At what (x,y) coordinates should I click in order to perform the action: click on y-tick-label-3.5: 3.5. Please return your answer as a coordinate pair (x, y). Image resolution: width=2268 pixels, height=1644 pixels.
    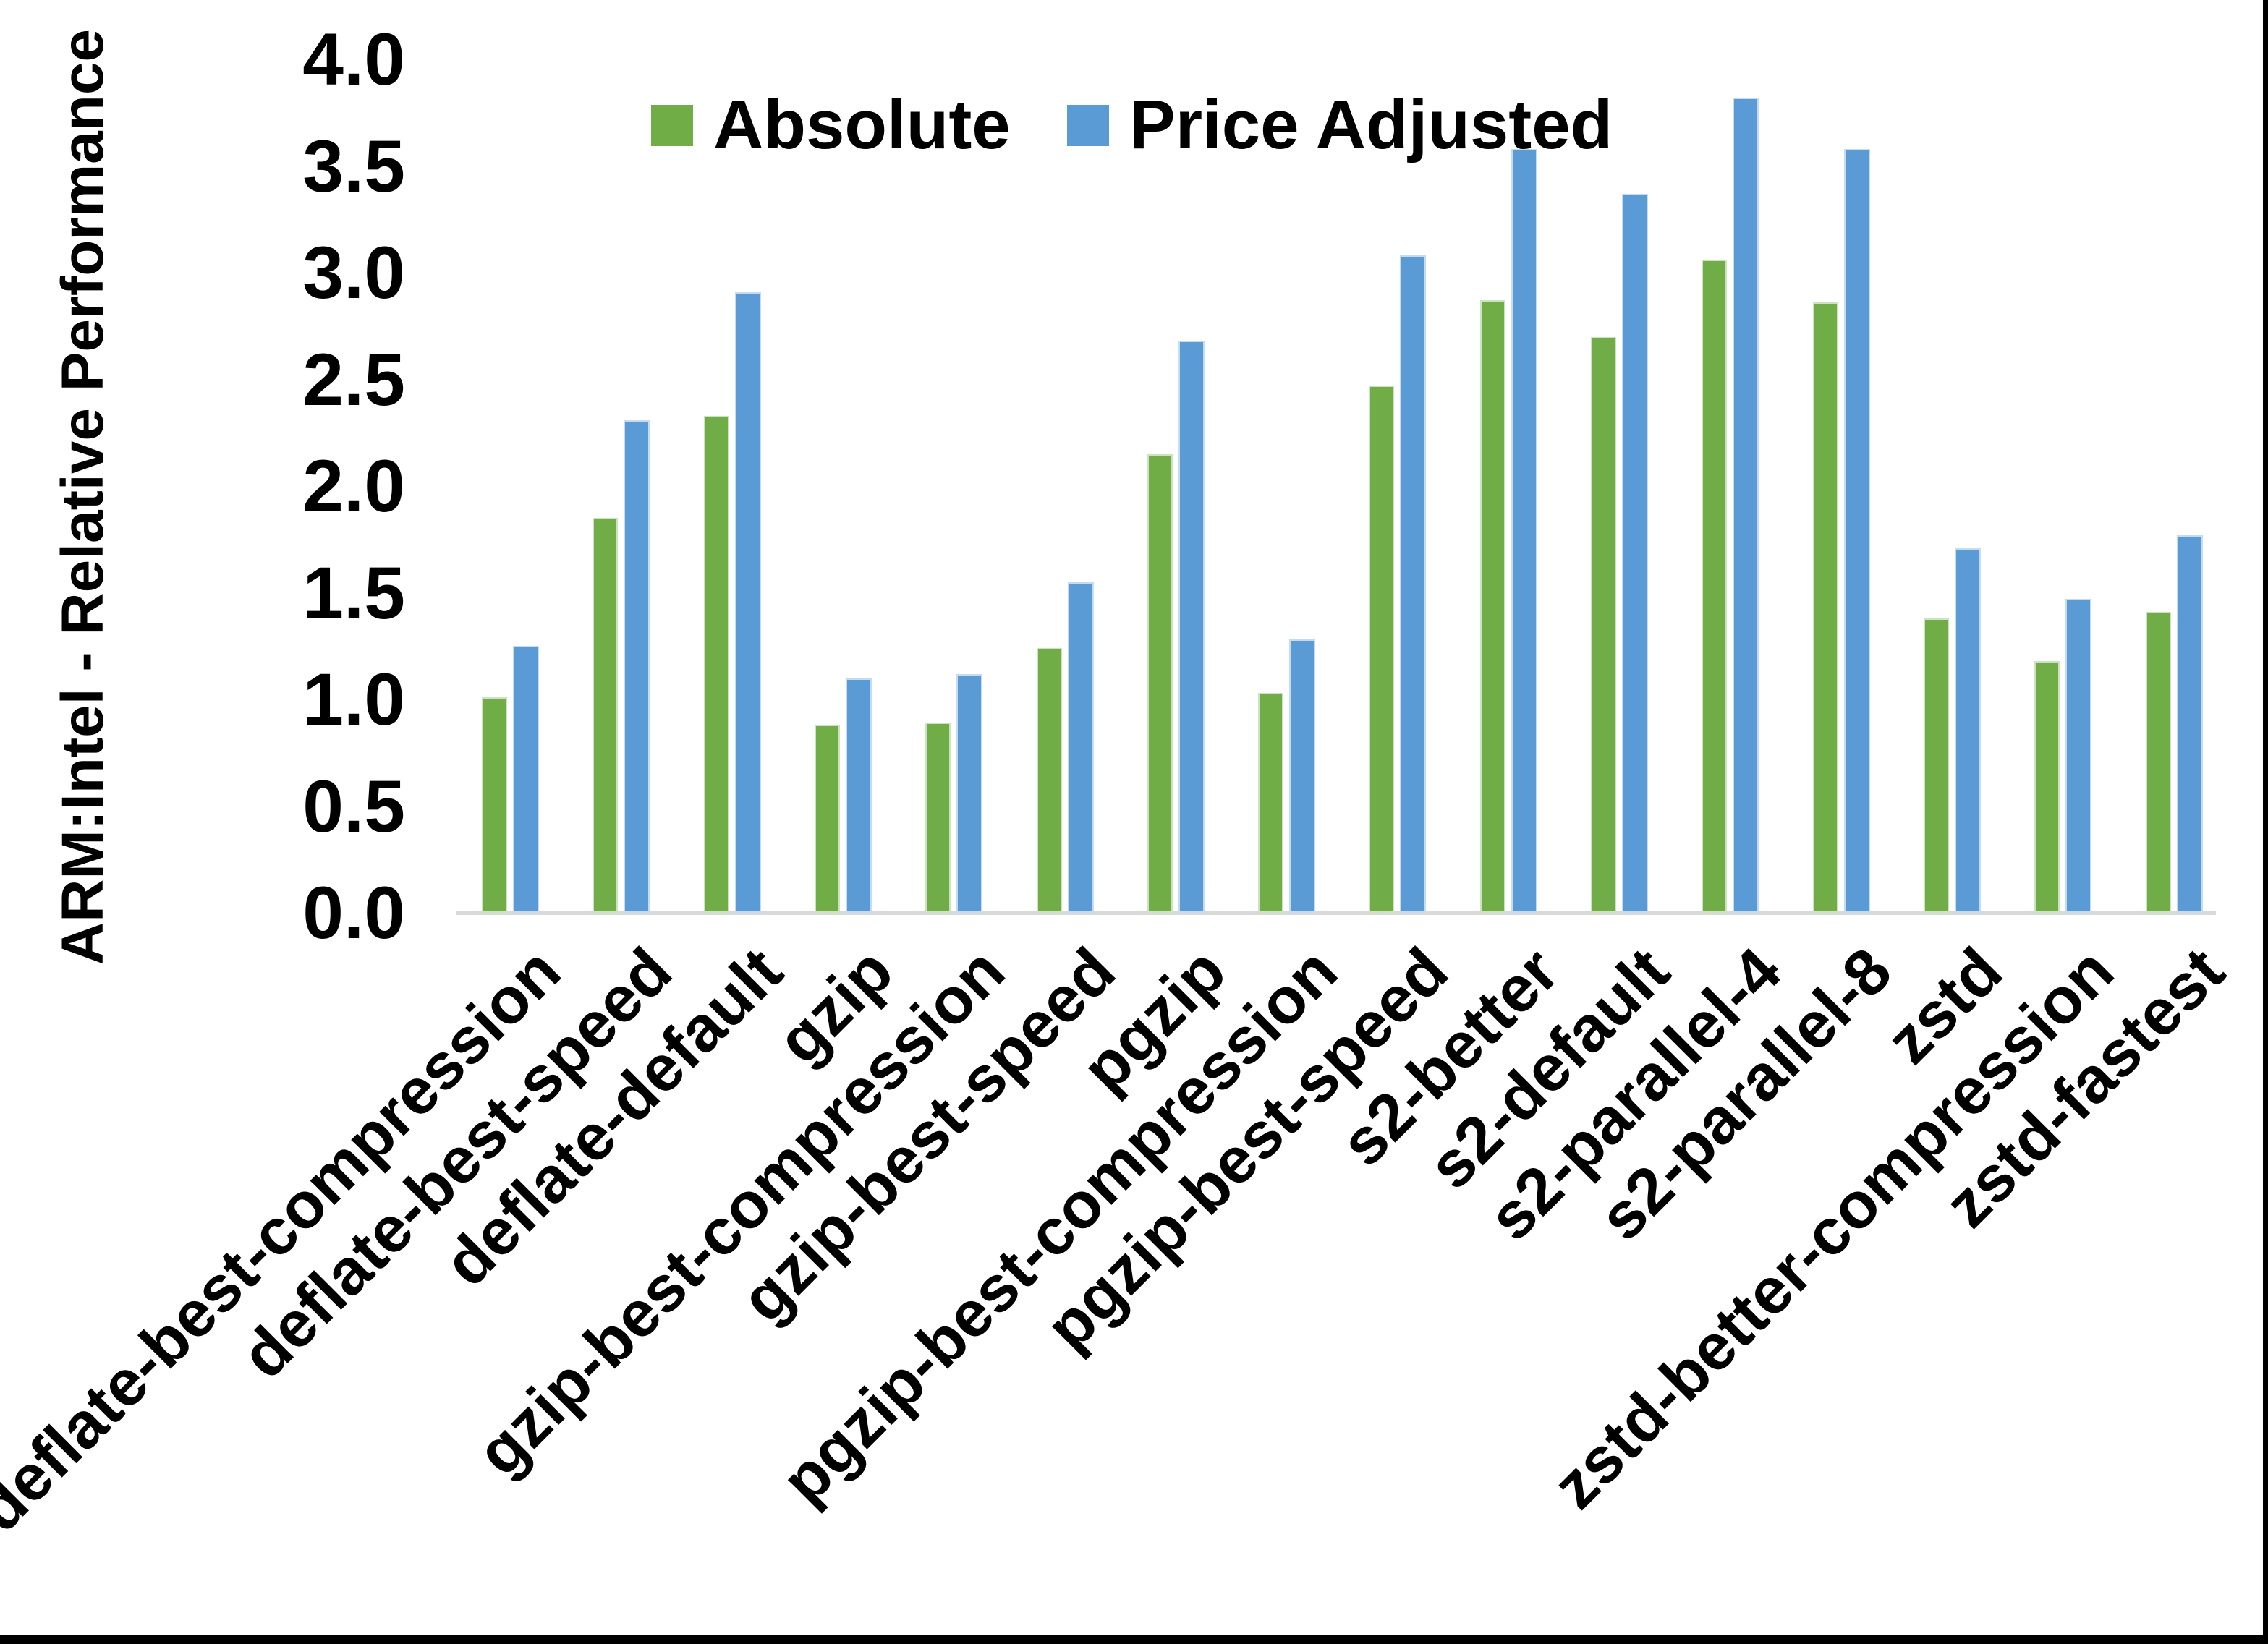
    Looking at the image, I should click on (353, 166).